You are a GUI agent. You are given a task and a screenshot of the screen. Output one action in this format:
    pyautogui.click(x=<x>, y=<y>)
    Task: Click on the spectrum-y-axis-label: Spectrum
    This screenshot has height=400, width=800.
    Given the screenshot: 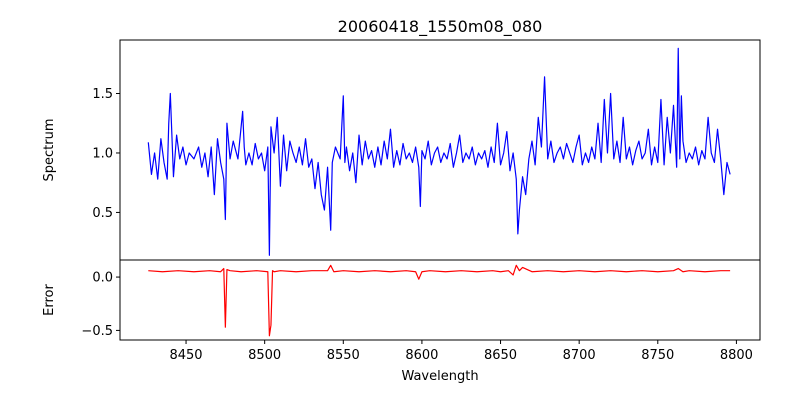 What is the action you would take?
    pyautogui.click(x=49, y=150)
    